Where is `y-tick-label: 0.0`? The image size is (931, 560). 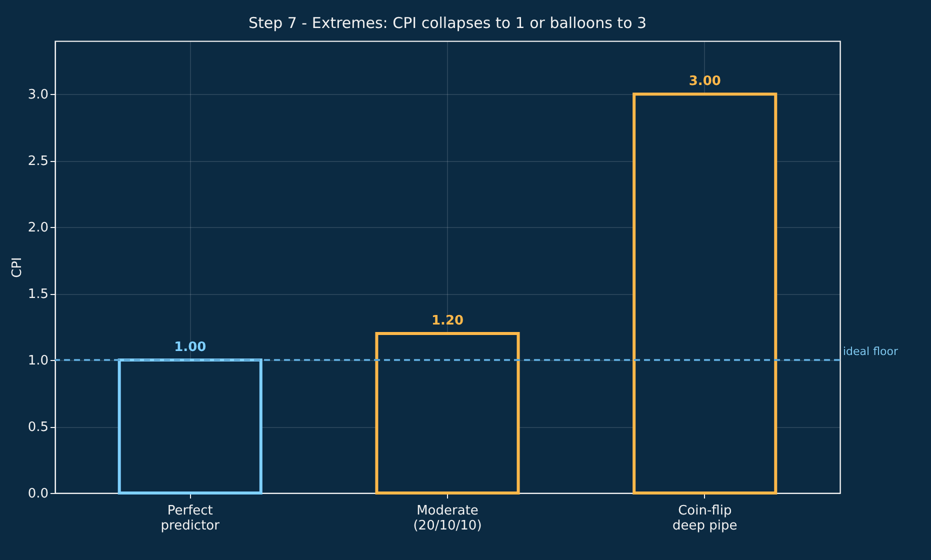
y-tick-label: 0.0 is located at coordinates (38, 494).